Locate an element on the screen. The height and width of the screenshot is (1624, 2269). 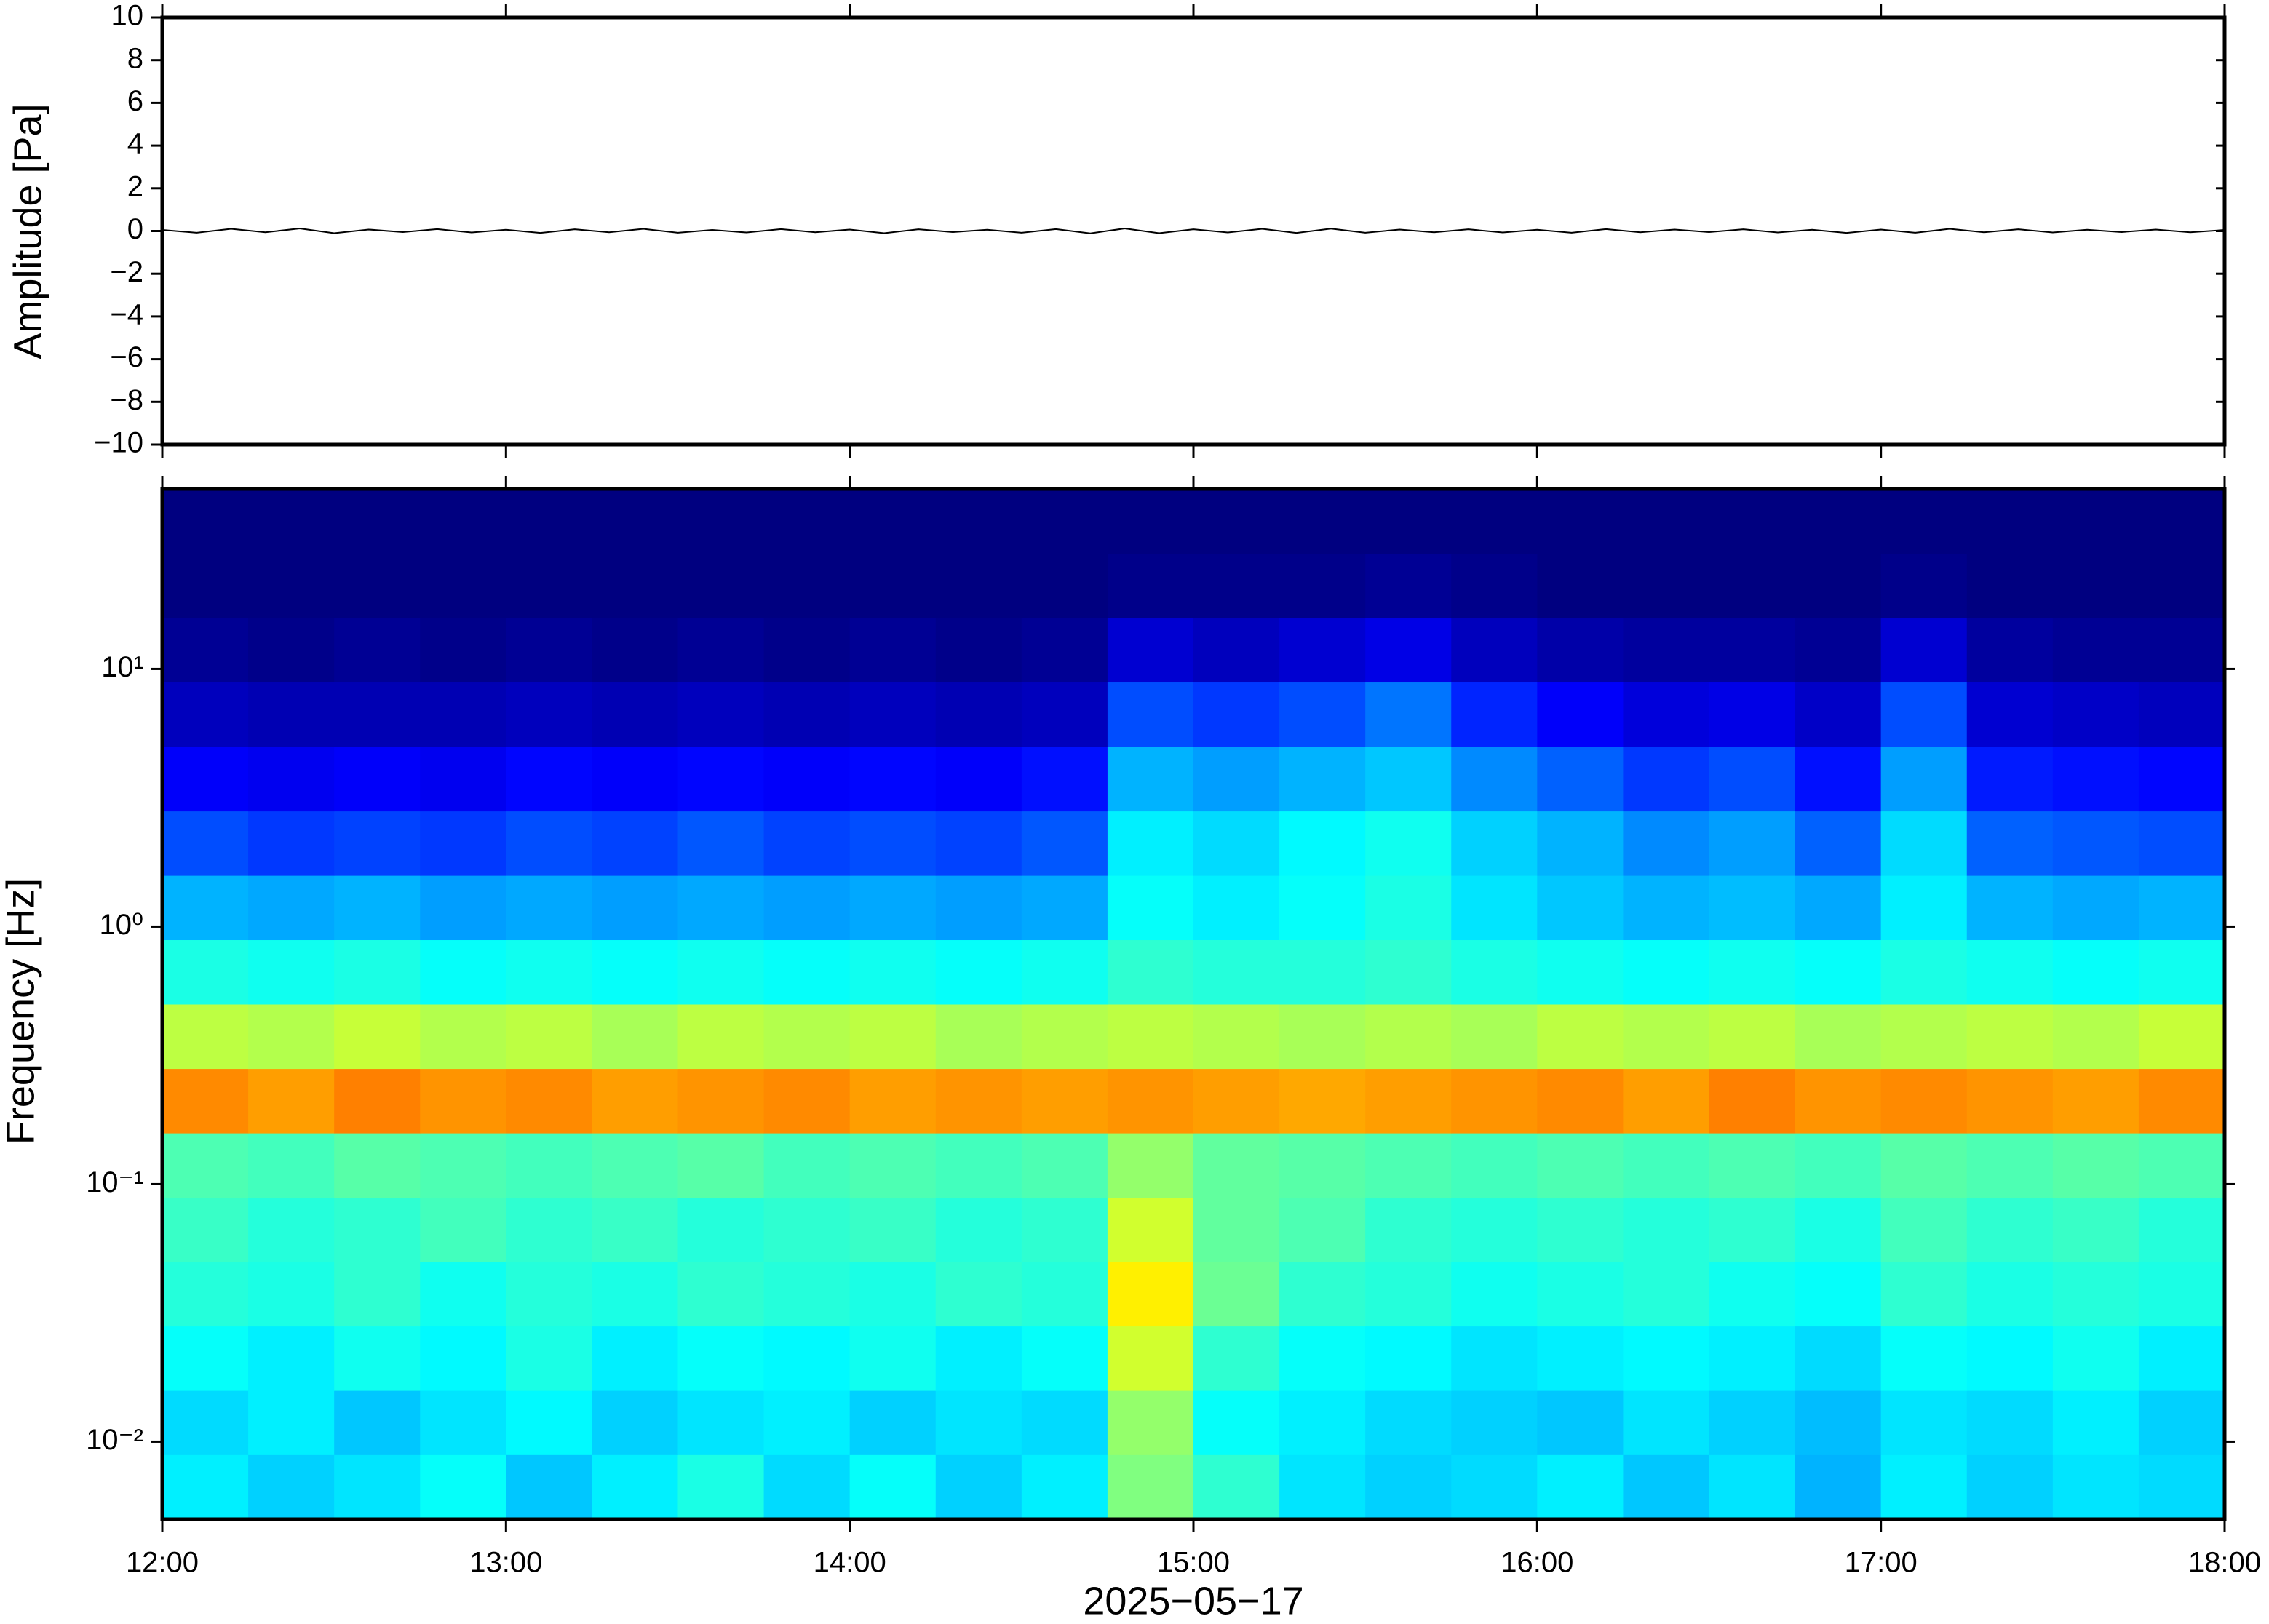
x-tick-label: 15:00 is located at coordinates (1193, 1563).